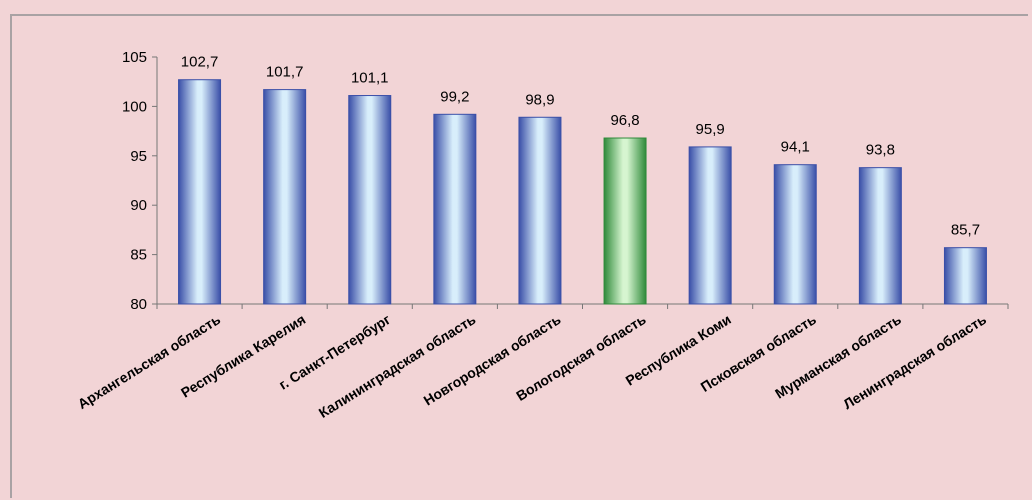  What do you see at coordinates (454, 96) in the screenshot?
I see `data-label: 99,2` at bounding box center [454, 96].